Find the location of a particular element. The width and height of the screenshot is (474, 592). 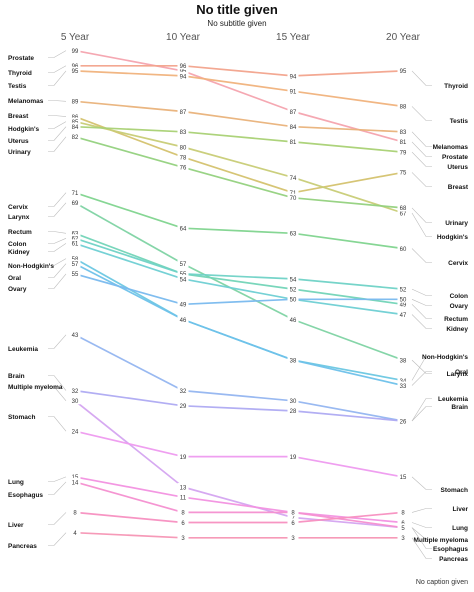

left-label-lung: Lung is located at coordinates (16, 482).